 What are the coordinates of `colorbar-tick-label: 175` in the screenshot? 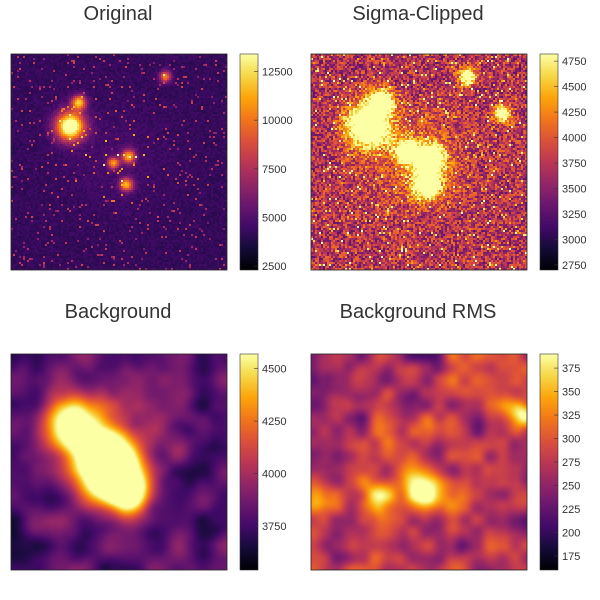 It's located at (571, 557).